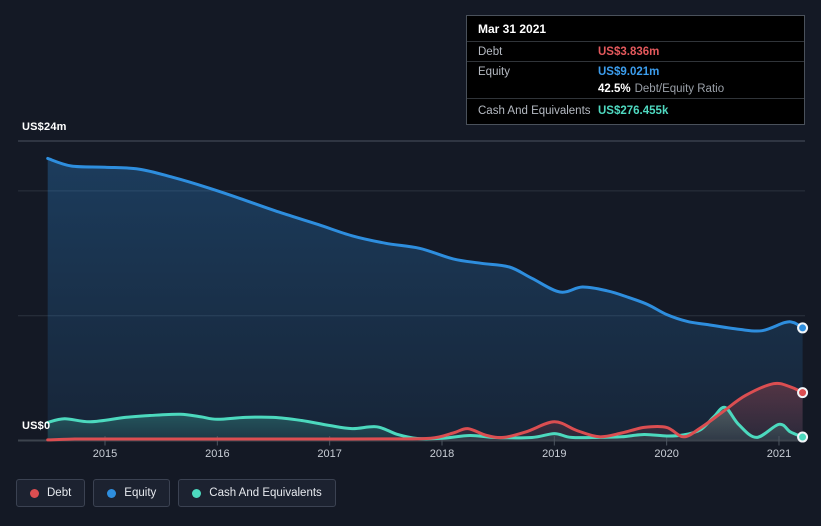 Image resolution: width=821 pixels, height=526 pixels. What do you see at coordinates (803, 393) in the screenshot?
I see `debt-endpoint-dot` at bounding box center [803, 393].